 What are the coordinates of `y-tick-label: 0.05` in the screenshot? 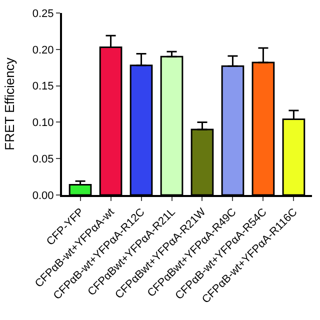 It's located at (43, 159).